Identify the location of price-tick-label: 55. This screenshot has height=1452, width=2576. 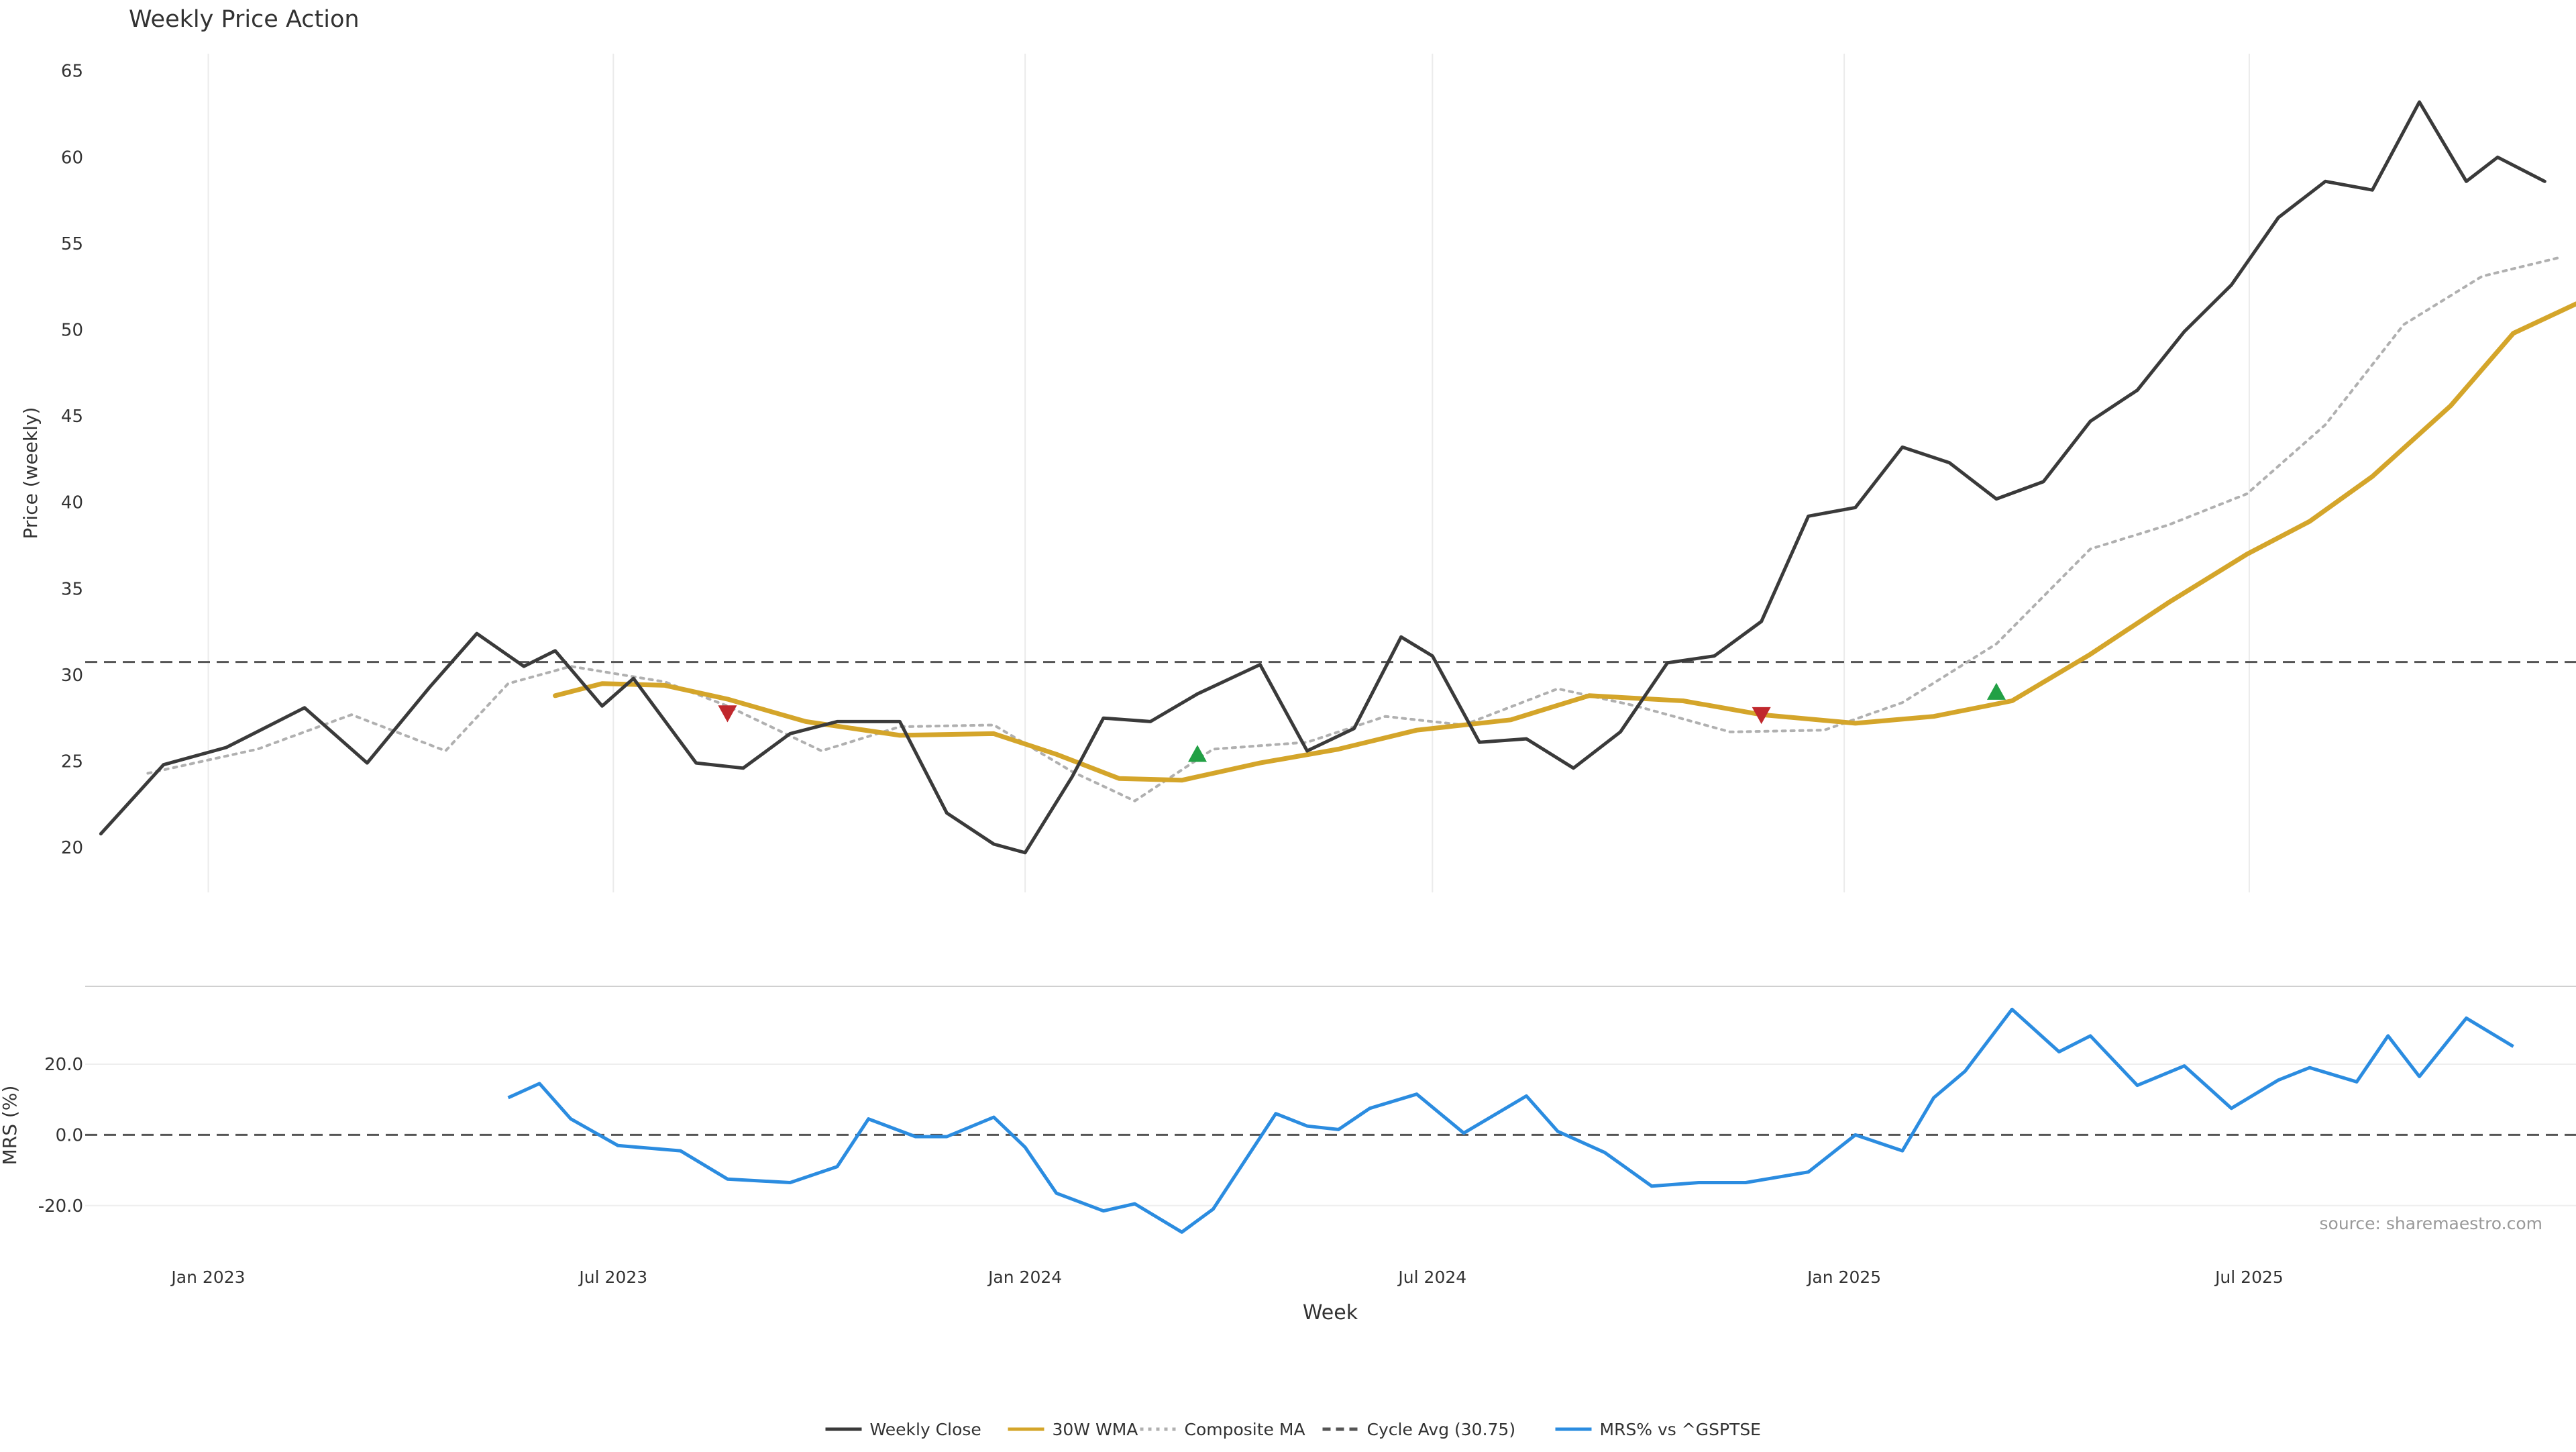
(72, 244).